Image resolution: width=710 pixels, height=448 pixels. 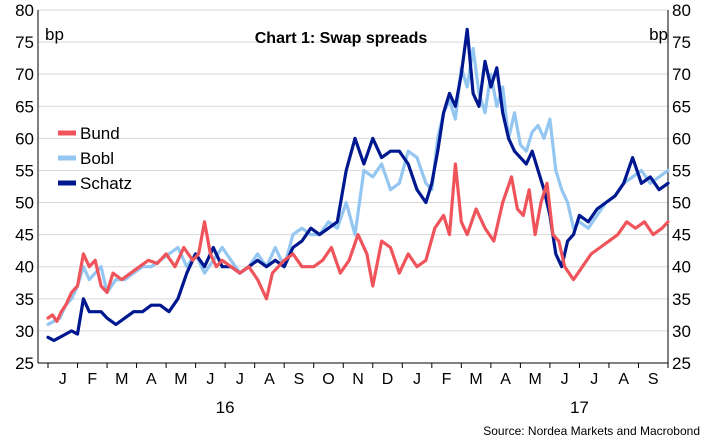 I want to click on y-tick-label-right: 80, so click(x=681, y=10).